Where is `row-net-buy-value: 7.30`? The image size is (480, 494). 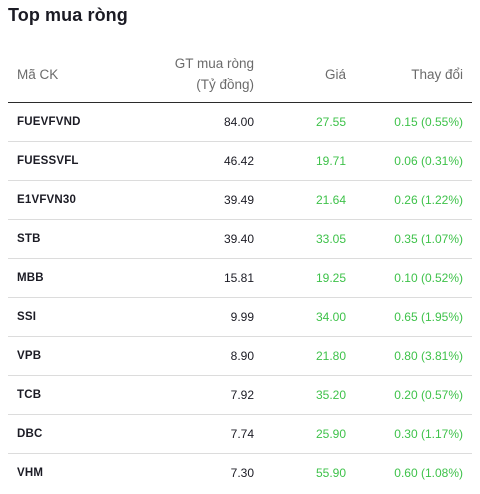 row-net-buy-value: 7.30 is located at coordinates (242, 473).